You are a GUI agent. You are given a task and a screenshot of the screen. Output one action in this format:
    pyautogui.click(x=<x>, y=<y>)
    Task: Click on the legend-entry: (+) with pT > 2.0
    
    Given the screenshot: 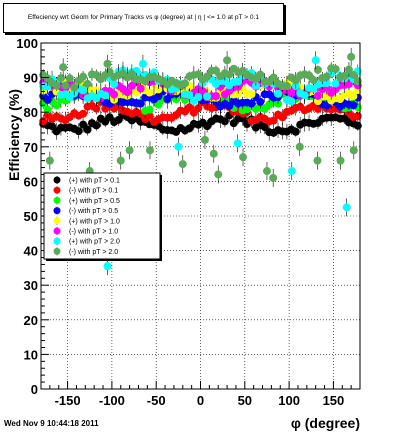 What is the action you would take?
    pyautogui.click(x=94, y=242)
    